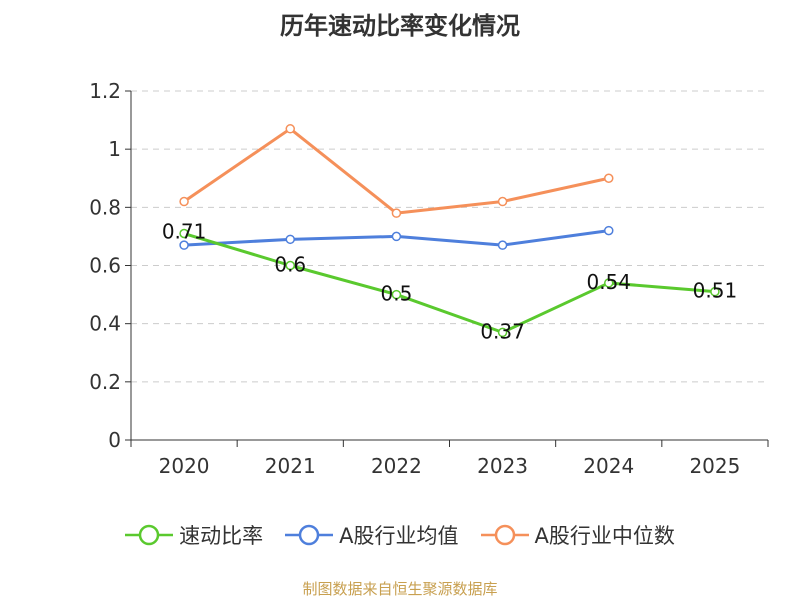 This screenshot has height=600, width=800. Describe the element at coordinates (184, 466) in the screenshot. I see `x-tick-label: 2020` at that location.